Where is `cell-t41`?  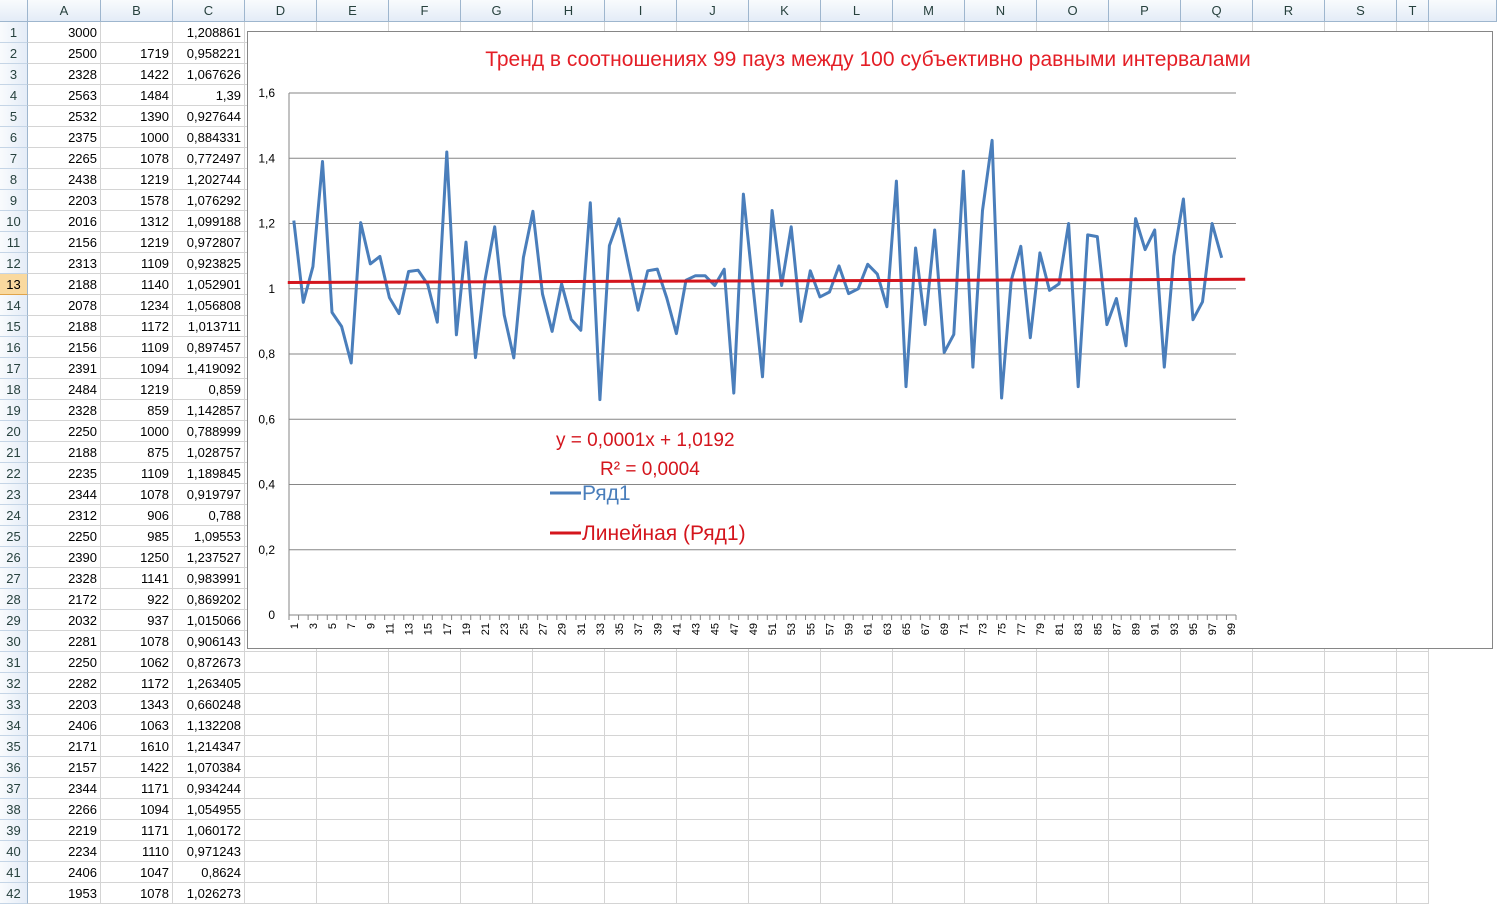
cell-t41 is located at coordinates (1413, 872).